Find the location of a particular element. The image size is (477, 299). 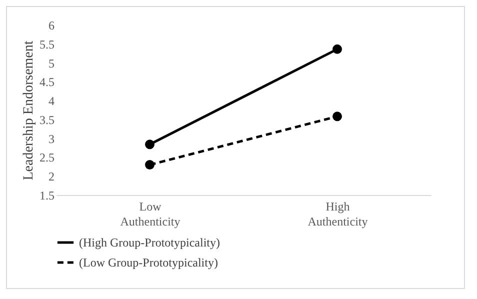

y-tick-label: 4.5 is located at coordinates (47, 82).